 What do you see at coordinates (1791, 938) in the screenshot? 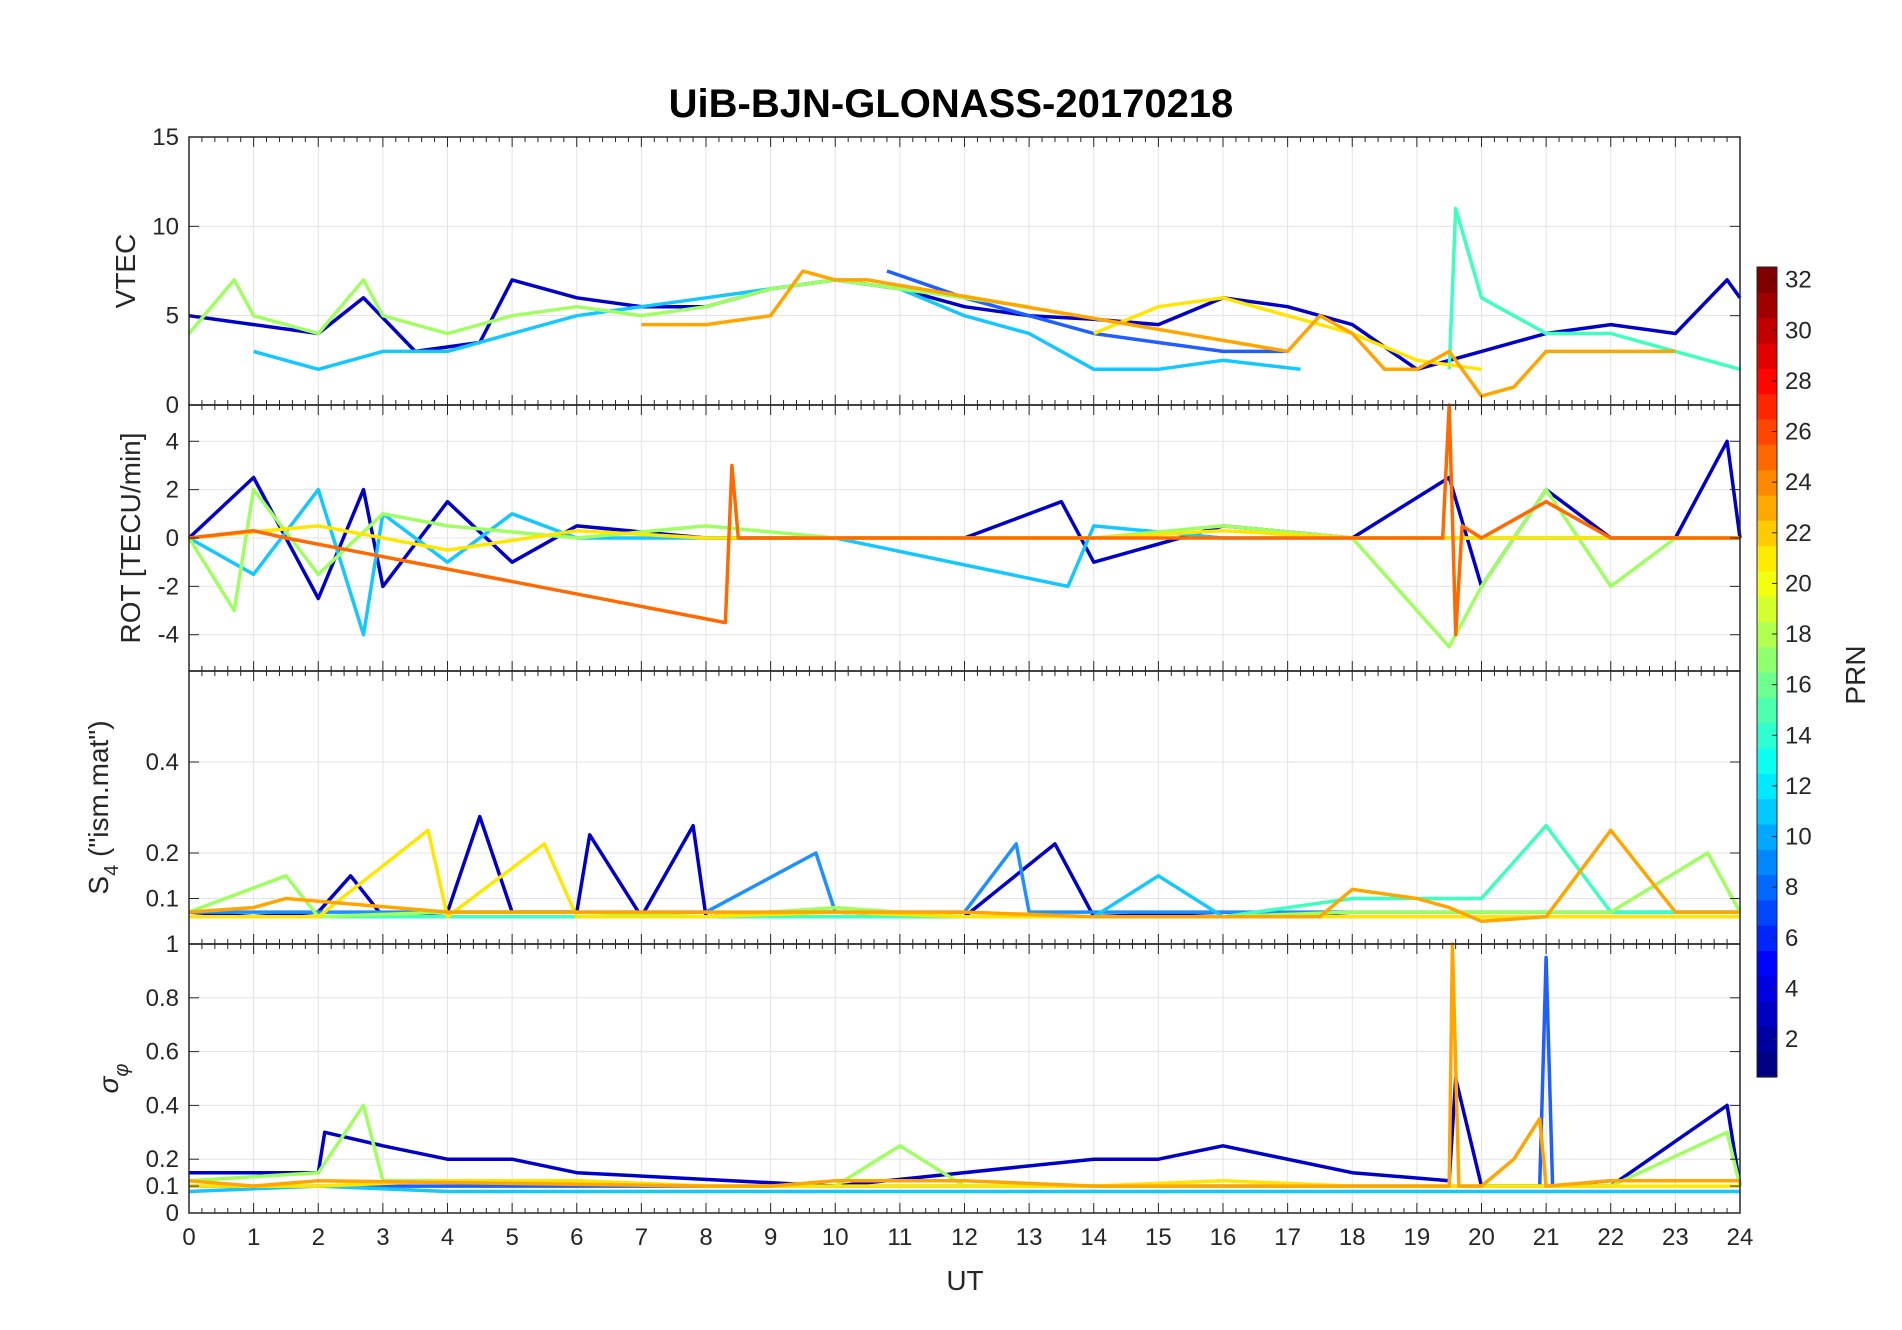
I see `colorbar-tick-label: 6` at bounding box center [1791, 938].